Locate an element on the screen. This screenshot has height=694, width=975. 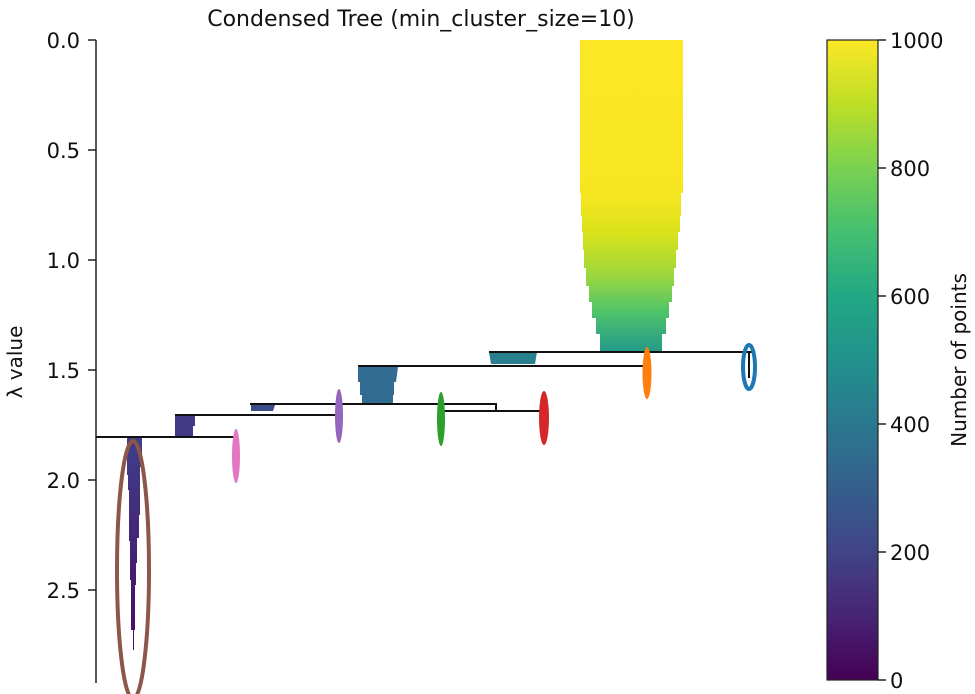
colorbar-label: Number of points is located at coordinates (959, 360).